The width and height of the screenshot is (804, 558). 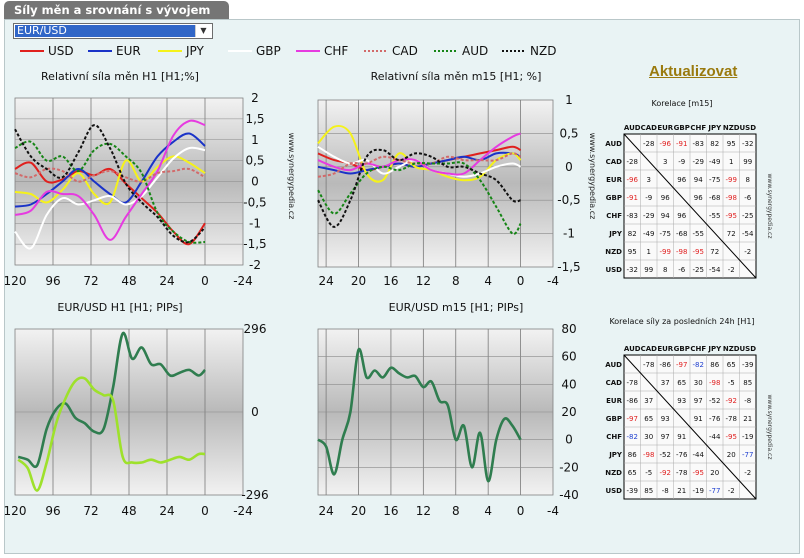 What do you see at coordinates (747, 349) in the screenshot?
I see `matrix-col-header: USD` at bounding box center [747, 349].